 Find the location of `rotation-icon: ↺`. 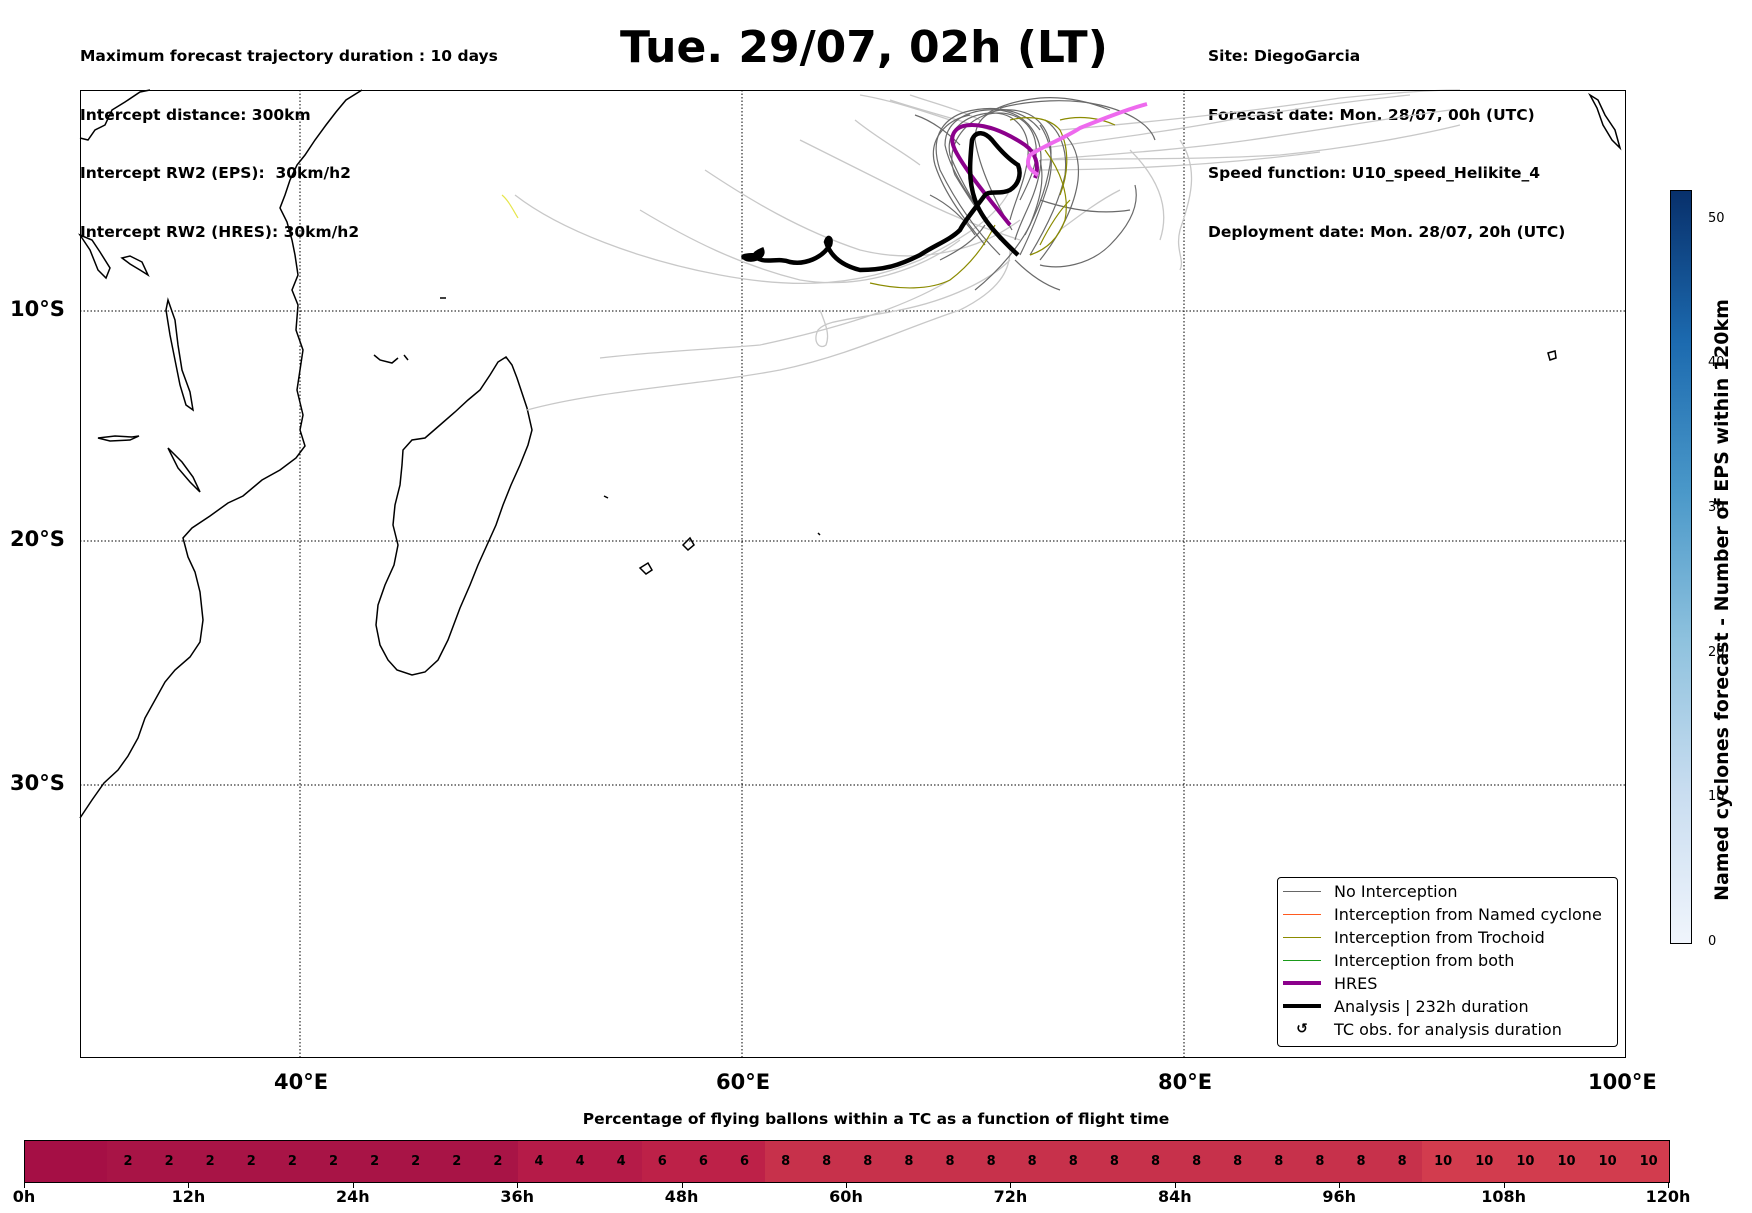

rotation-icon: ↺ is located at coordinates (1302, 1029).